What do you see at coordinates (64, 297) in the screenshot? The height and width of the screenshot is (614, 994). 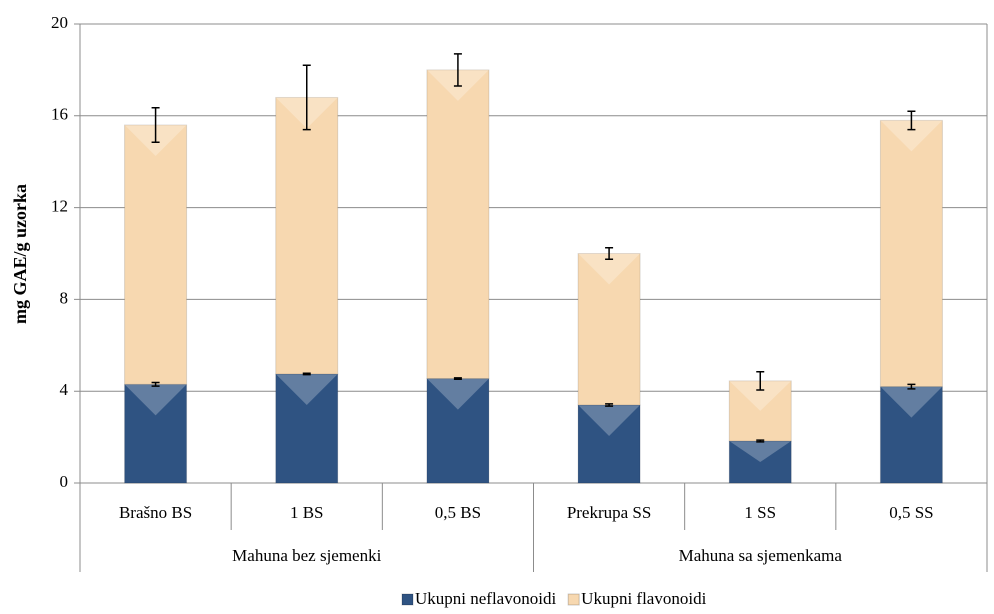 I see `y-tick-label: 8` at bounding box center [64, 297].